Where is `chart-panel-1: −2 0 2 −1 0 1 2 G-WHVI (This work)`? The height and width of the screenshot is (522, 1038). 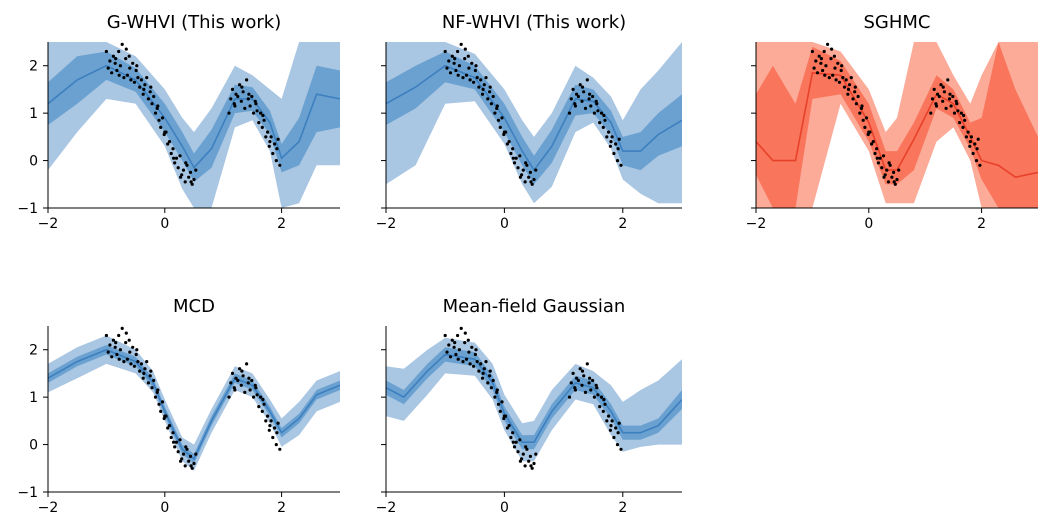 chart-panel-1: −2 0 2 −1 0 1 2 G-WHVI (This work) is located at coordinates (178, 122).